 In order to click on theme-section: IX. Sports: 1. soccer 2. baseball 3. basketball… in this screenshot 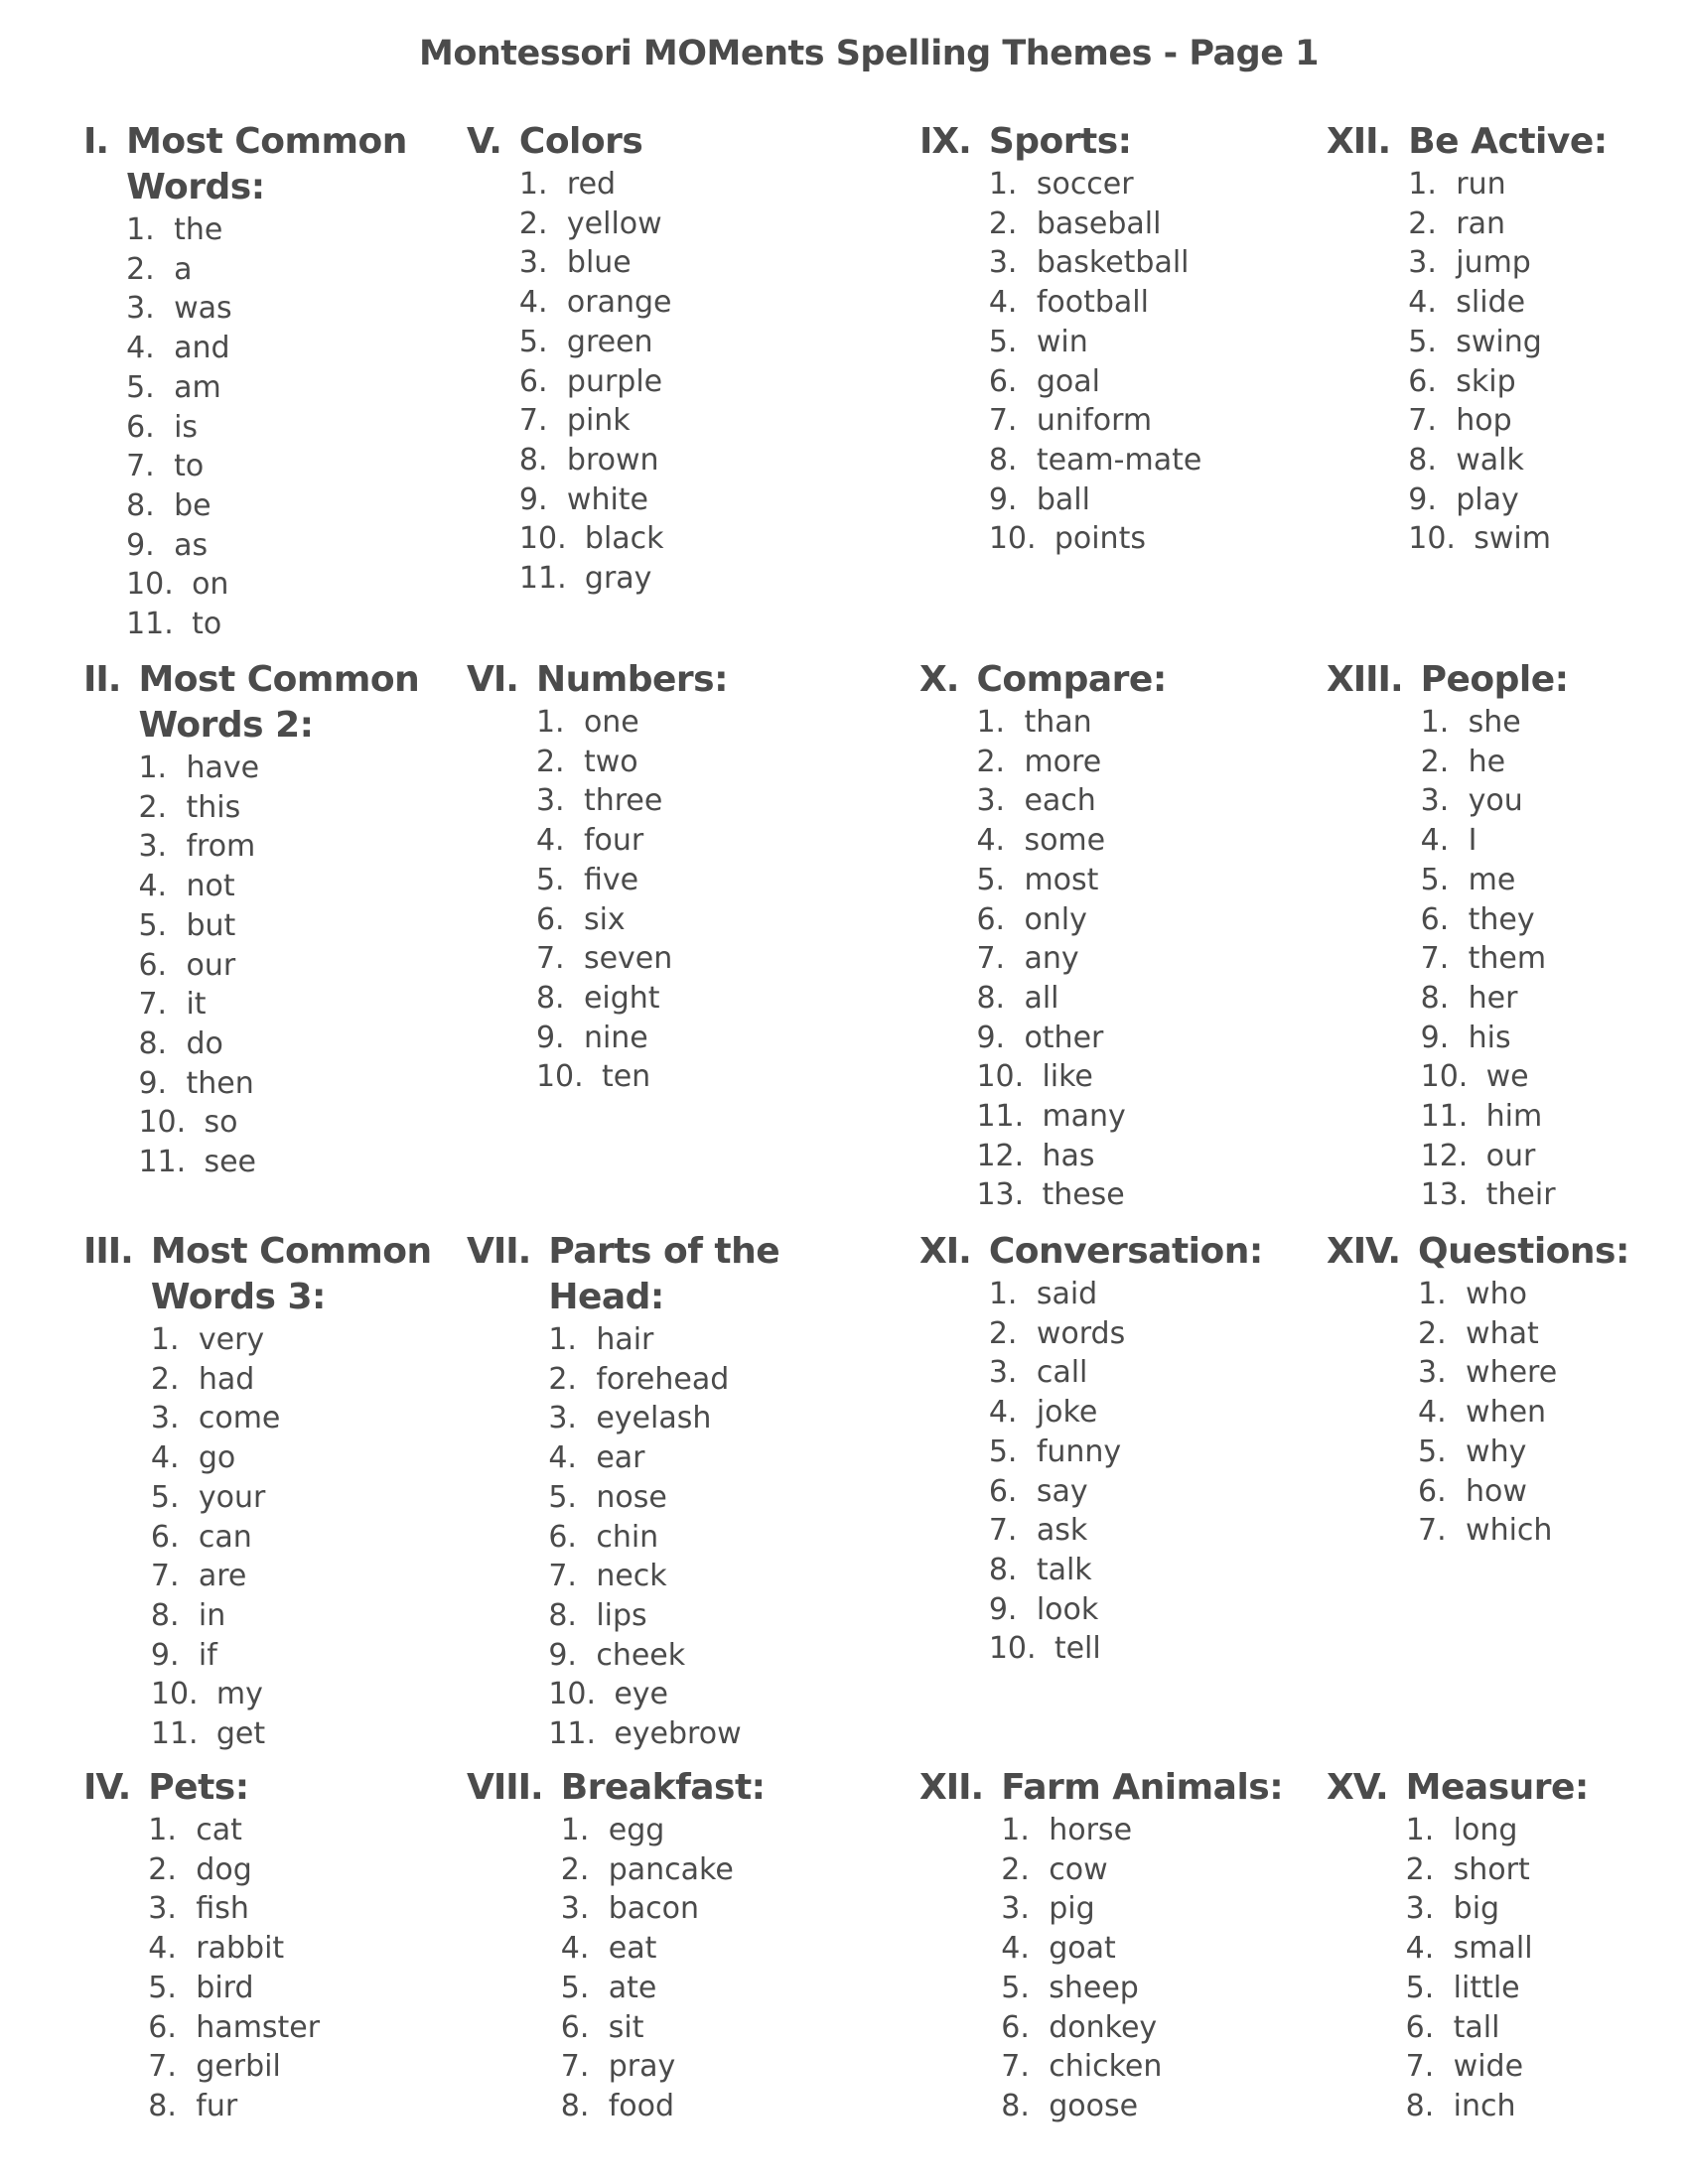, I will do `click(1060, 339)`.